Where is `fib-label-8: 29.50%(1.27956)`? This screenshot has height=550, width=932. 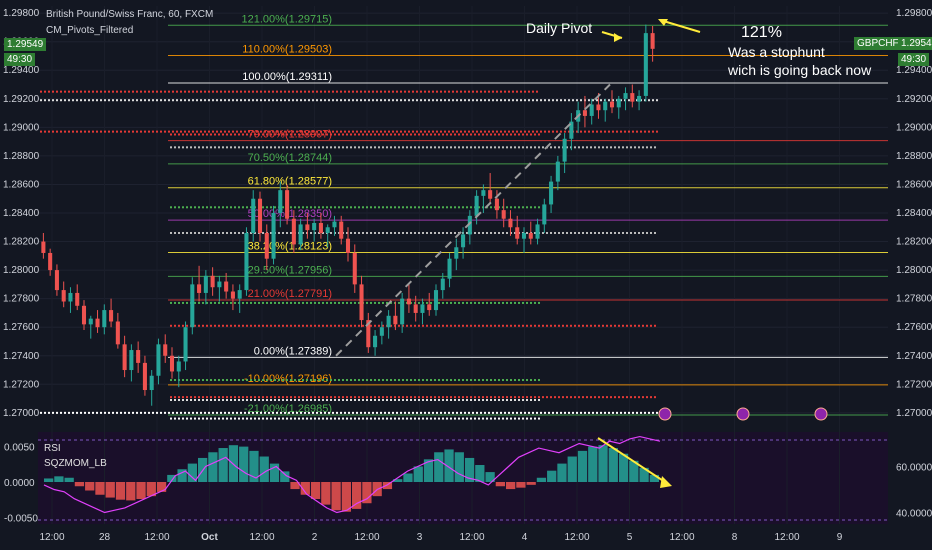
fib-label-8: 29.50%(1.27956) is located at coordinates (290, 270).